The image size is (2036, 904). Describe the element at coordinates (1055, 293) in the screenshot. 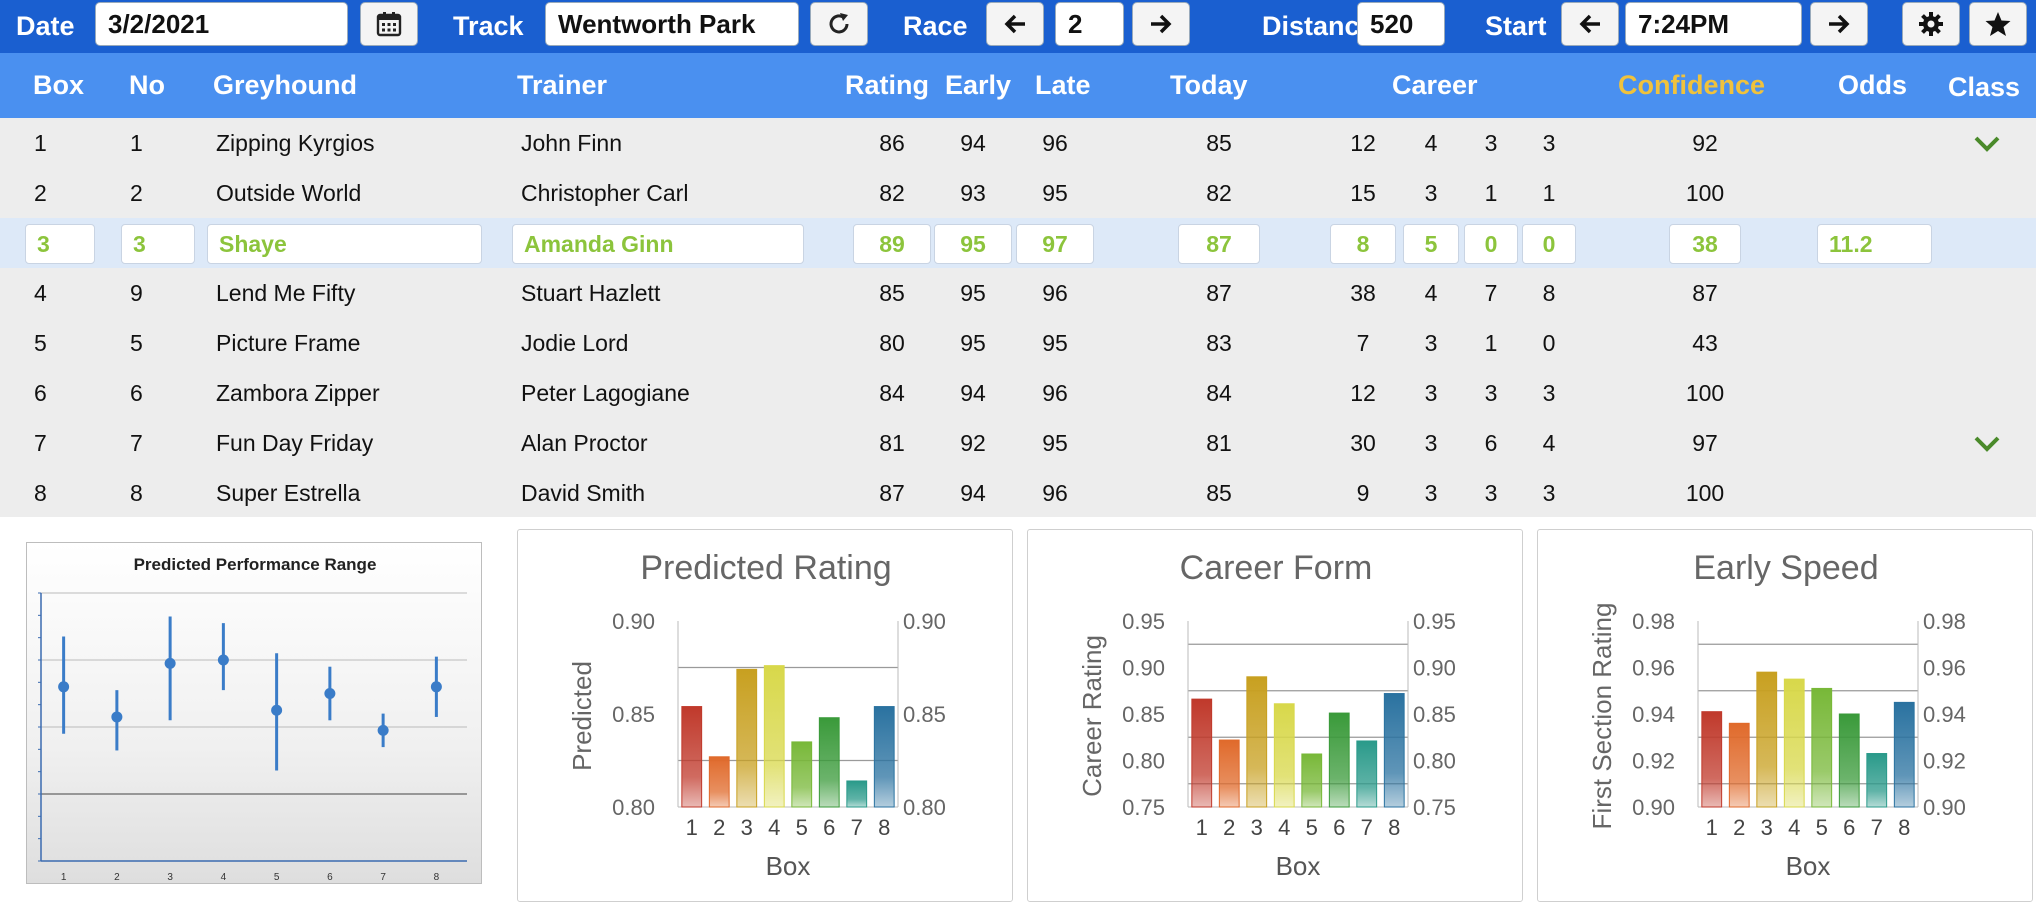

I see `cell-late: 96` at that location.